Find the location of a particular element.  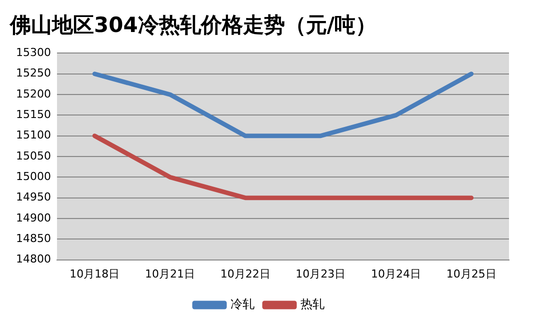

y-tick-label: 15050 is located at coordinates (33, 155).